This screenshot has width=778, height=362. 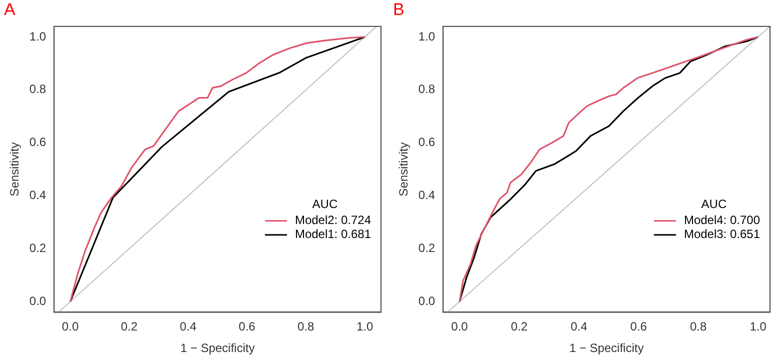 What do you see at coordinates (398, 9) in the screenshot?
I see `chart-title: B` at bounding box center [398, 9].